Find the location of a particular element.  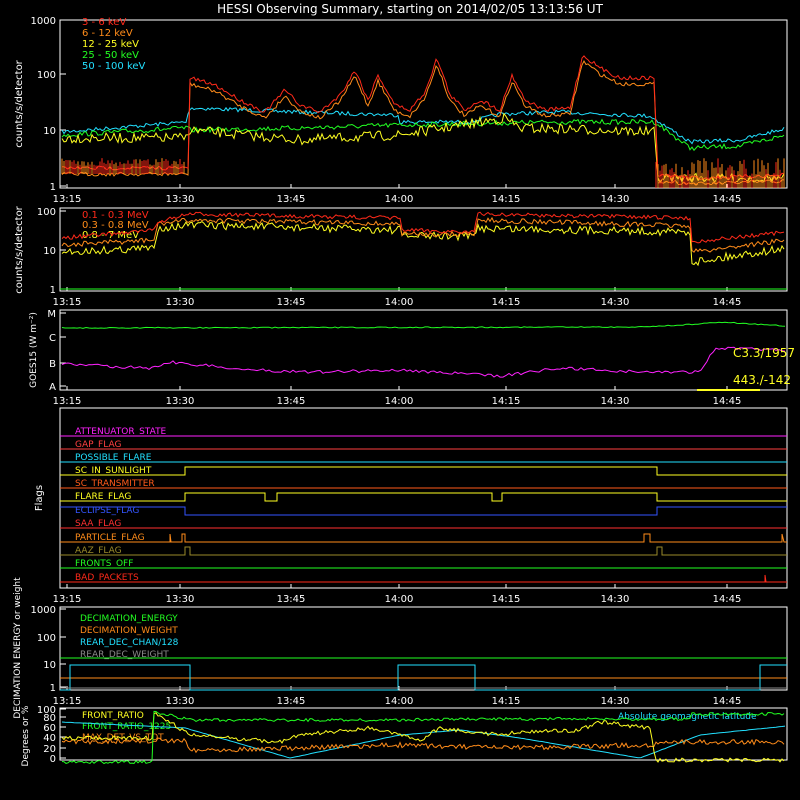

legend-entry: 50 - 100 keV is located at coordinates (114, 66).